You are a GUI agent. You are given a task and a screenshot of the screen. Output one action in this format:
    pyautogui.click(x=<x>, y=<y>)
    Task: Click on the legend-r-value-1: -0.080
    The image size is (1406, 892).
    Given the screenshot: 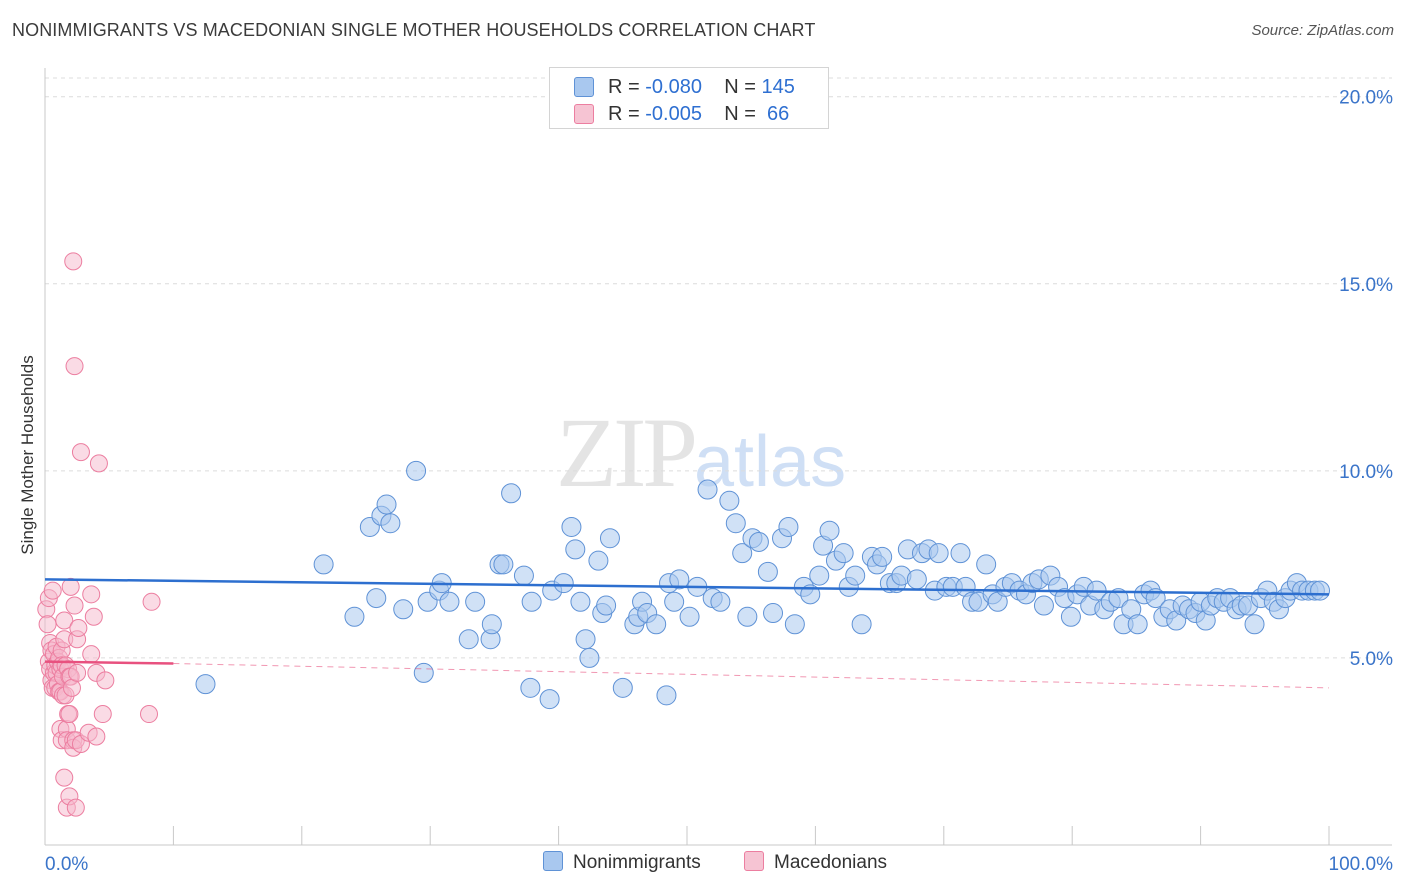 What is the action you would take?
    pyautogui.click(x=673, y=87)
    